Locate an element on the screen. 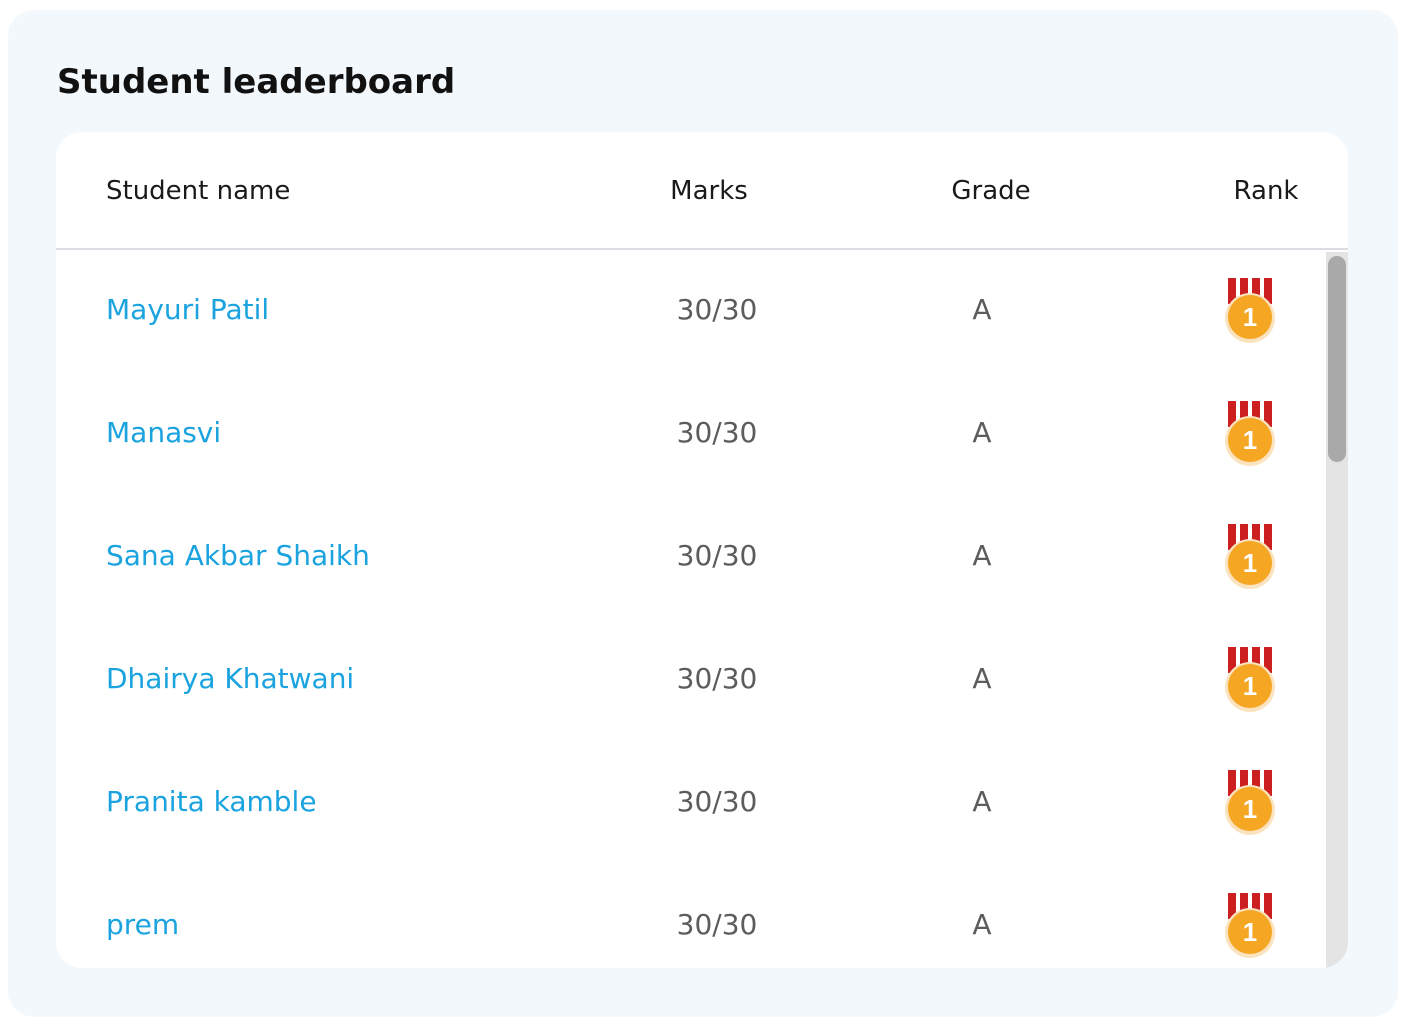 This screenshot has height=1028, width=1428. table-row: Manasvi 30/30 A 1 is located at coordinates (690, 434).